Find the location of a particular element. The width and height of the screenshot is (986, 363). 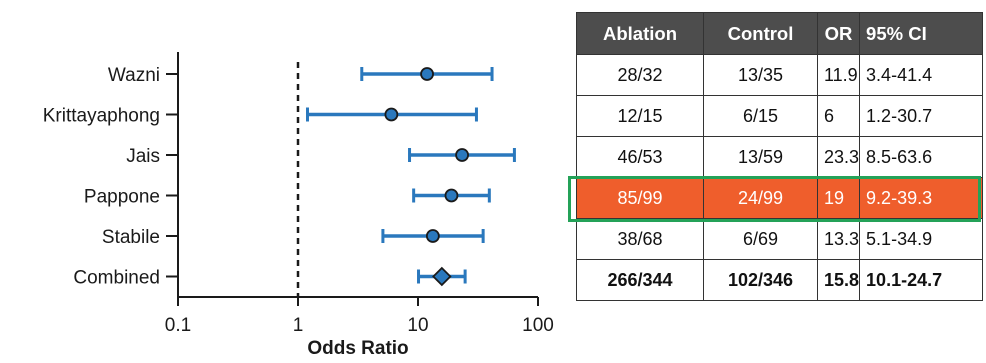

cell-ci: 5.1-34.9 is located at coordinates (921, 239).